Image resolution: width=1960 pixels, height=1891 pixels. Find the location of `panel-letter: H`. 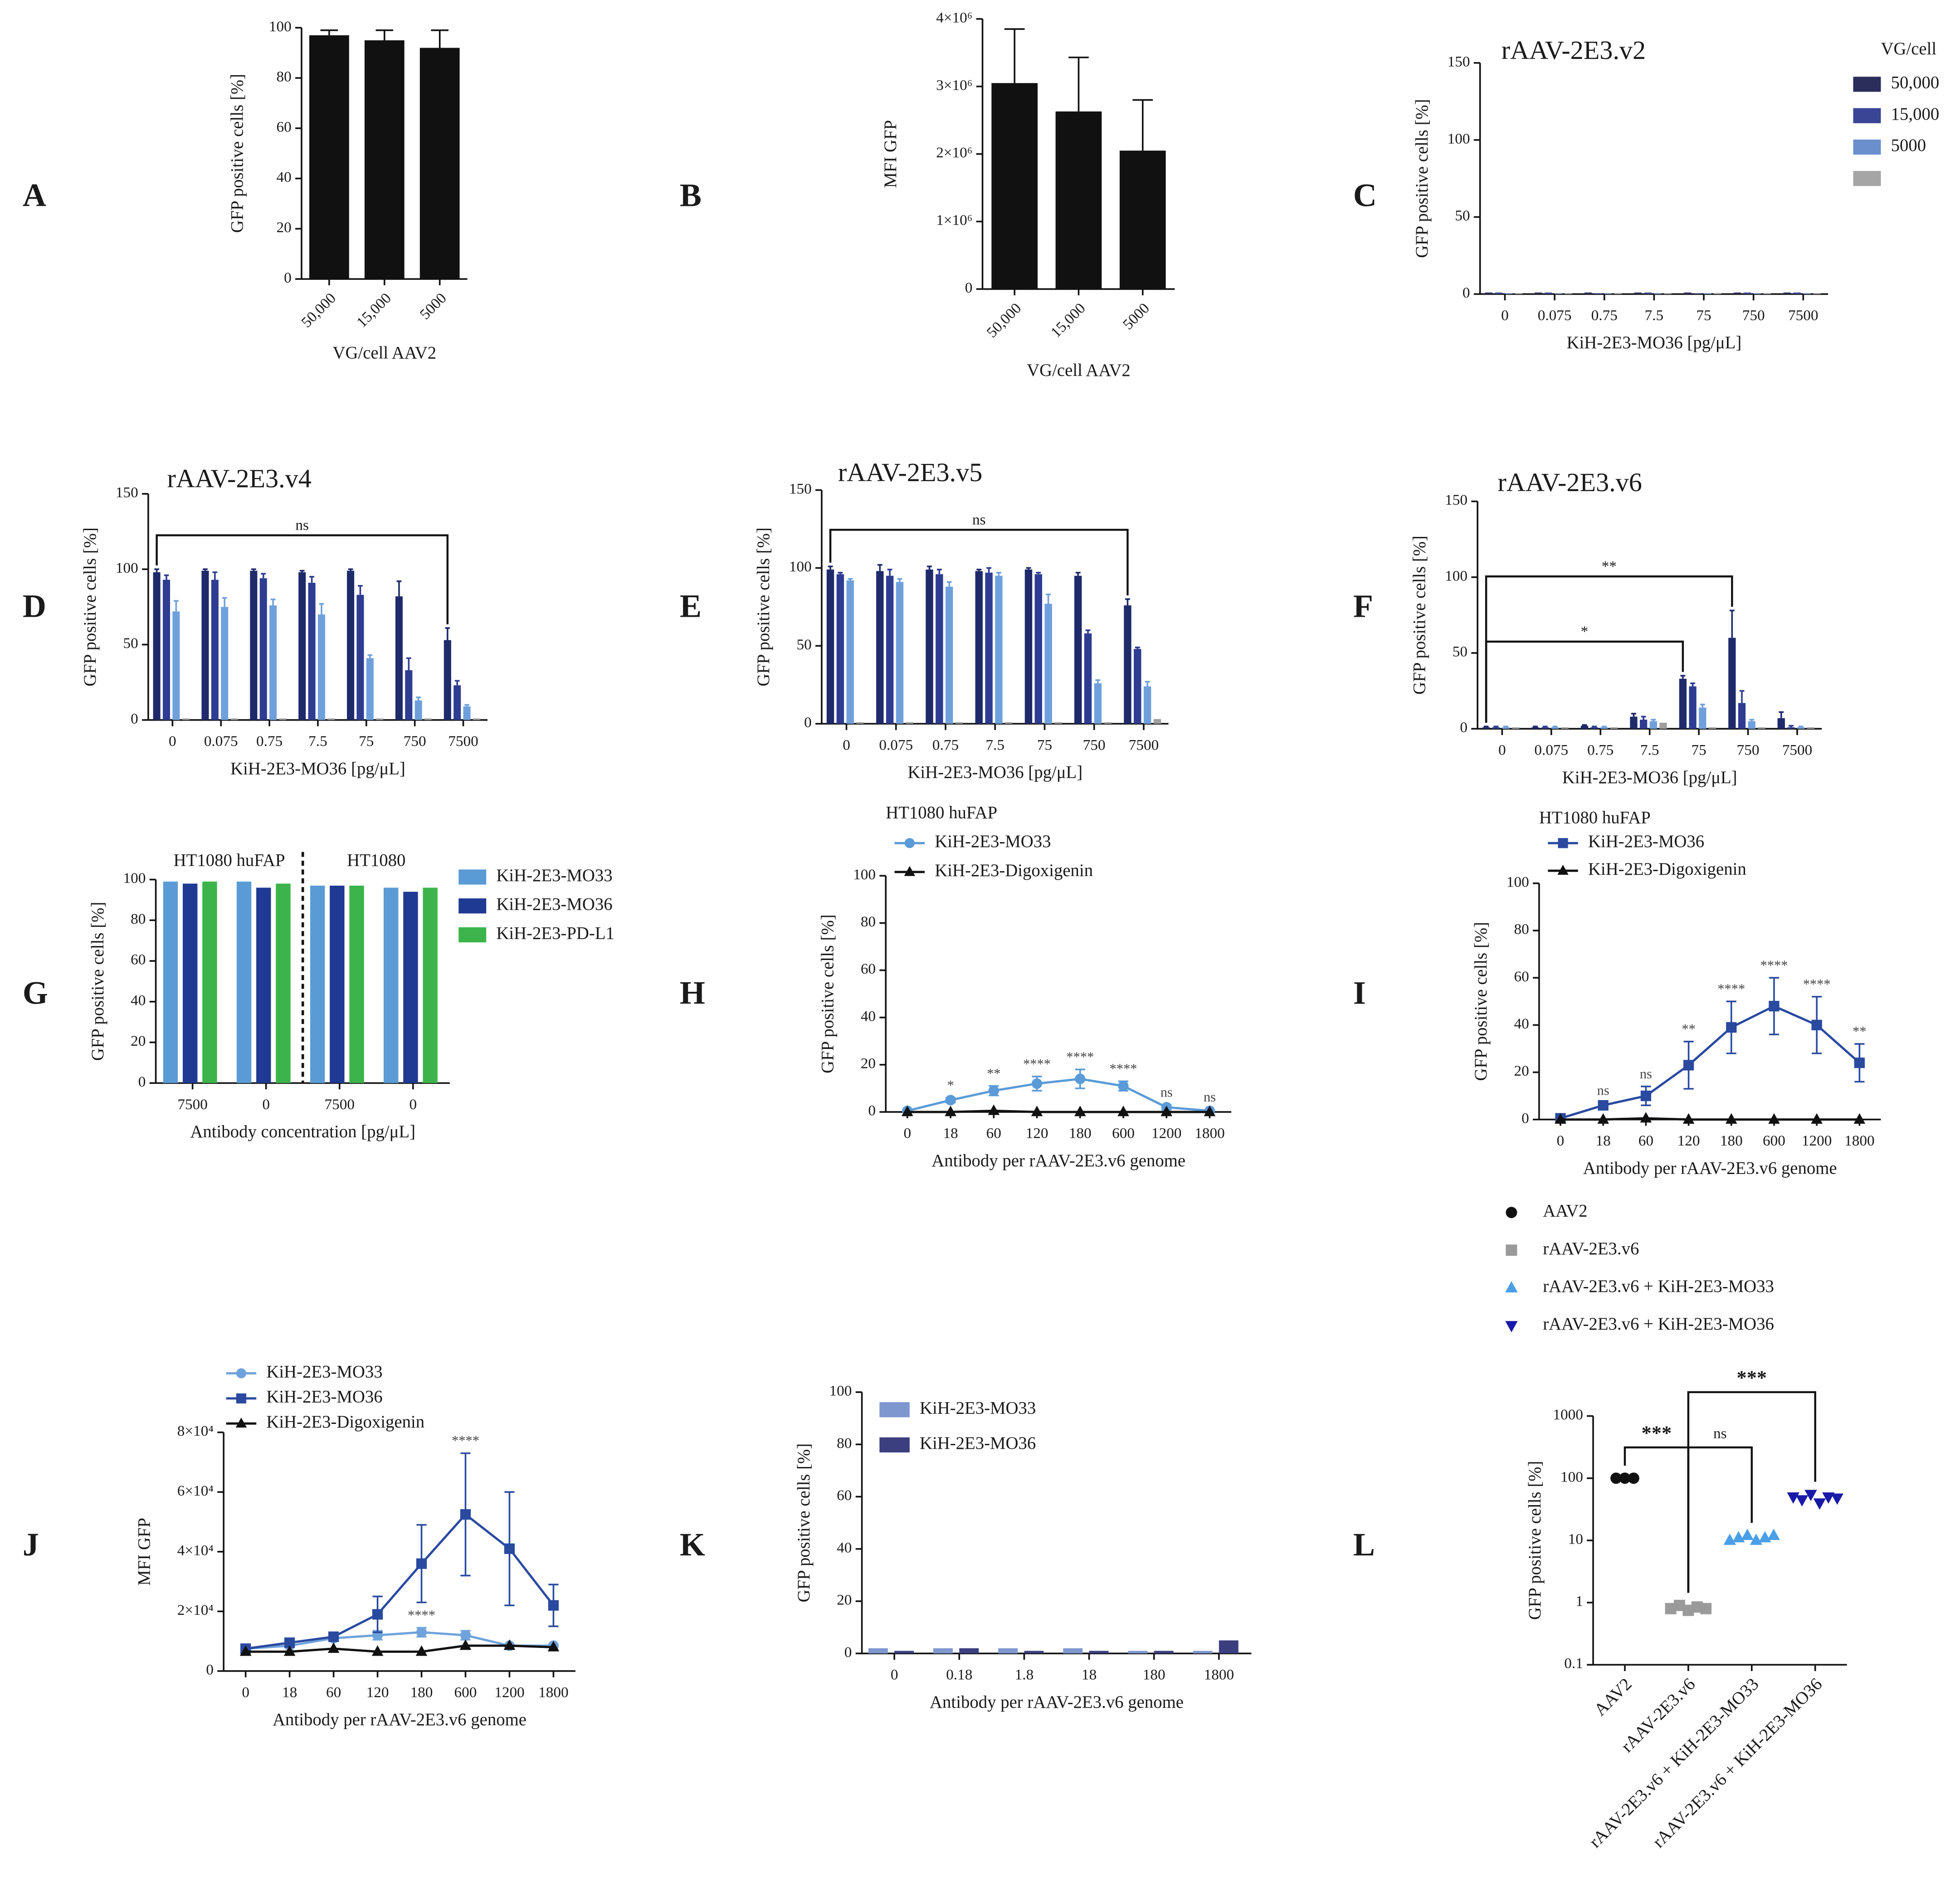

panel-letter: H is located at coordinates (692, 993).